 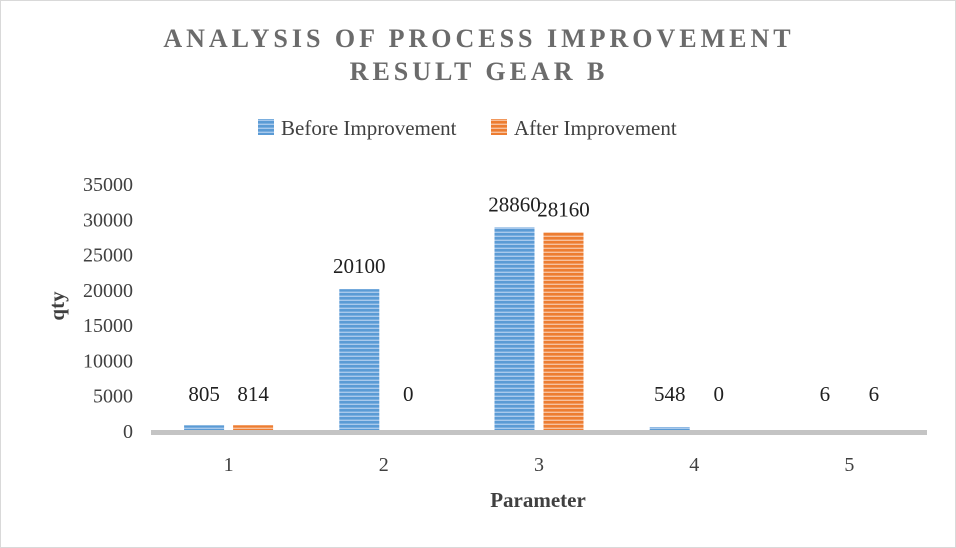 I want to click on chart-title-line1: ANALYSIS OF PROCESS IMPROVEMENT, so click(x=478, y=38).